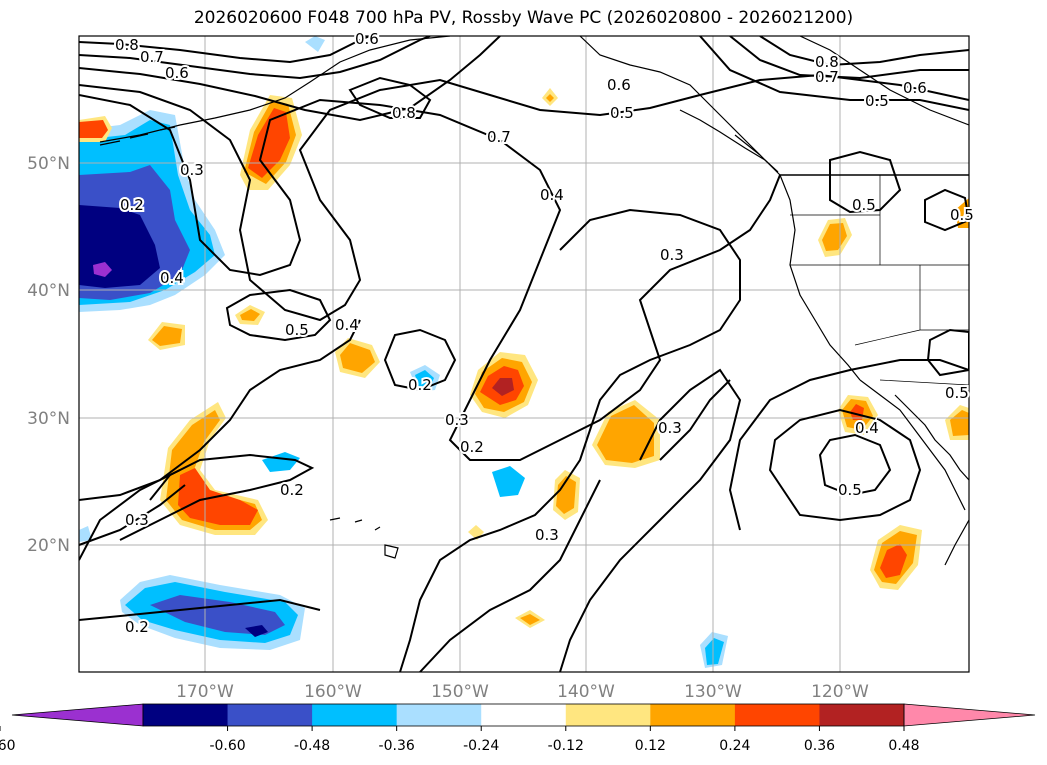  Describe the element at coordinates (312, 746) in the screenshot. I see `colorbar-tick-label: -0.48` at that location.